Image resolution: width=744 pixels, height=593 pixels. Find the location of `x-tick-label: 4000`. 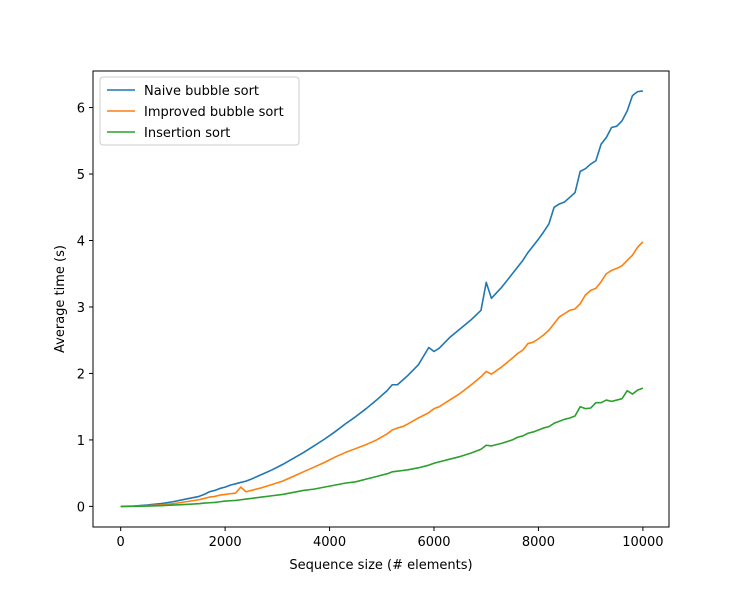

x-tick-label: 4000 is located at coordinates (329, 542).